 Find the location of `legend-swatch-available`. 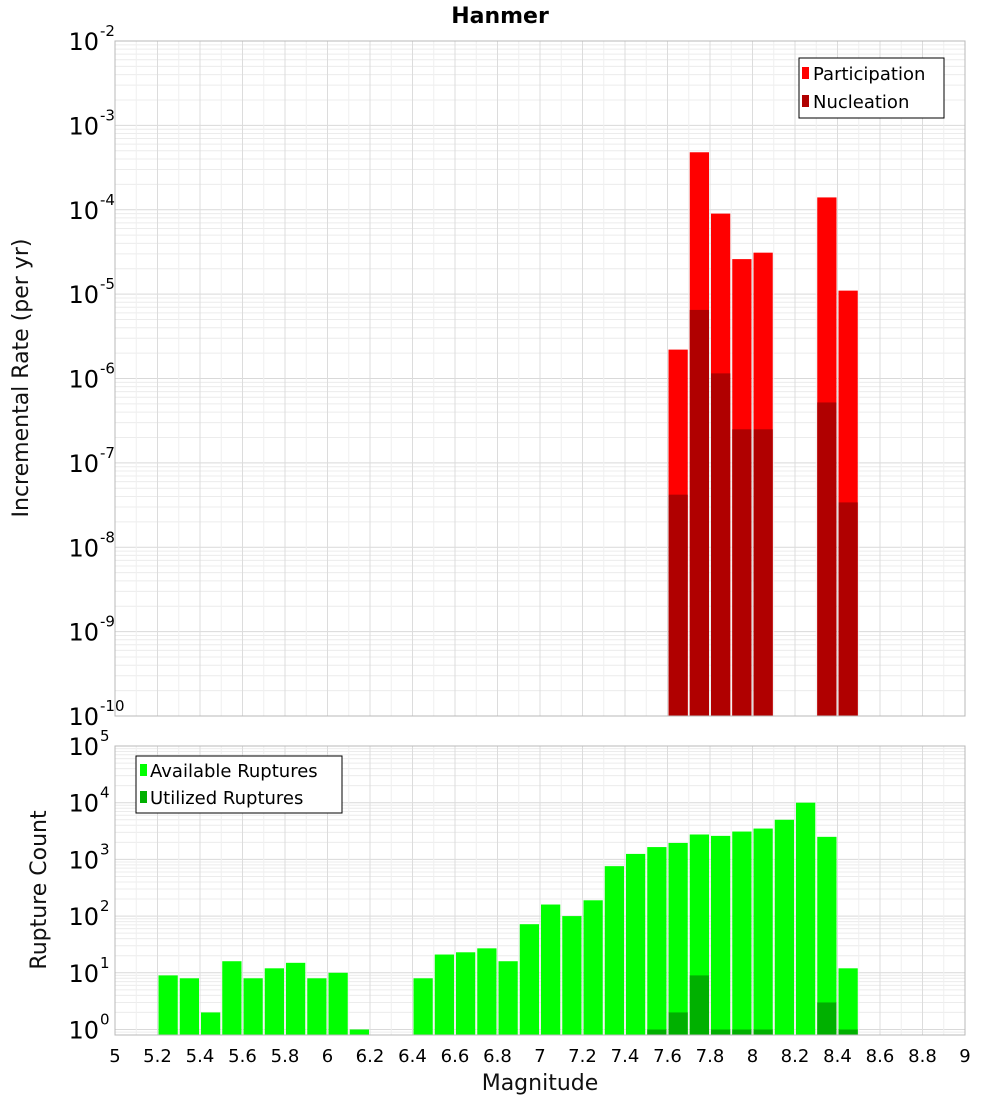

legend-swatch-available is located at coordinates (143, 770).